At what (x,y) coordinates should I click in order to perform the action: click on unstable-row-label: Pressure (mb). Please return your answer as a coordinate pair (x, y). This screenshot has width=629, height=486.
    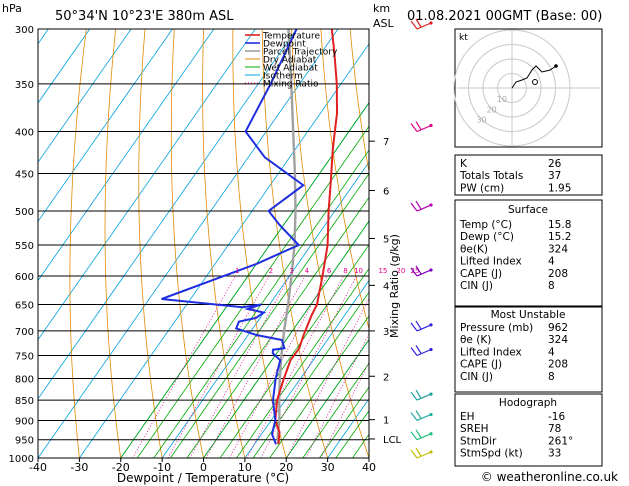
    Looking at the image, I should click on (496, 328).